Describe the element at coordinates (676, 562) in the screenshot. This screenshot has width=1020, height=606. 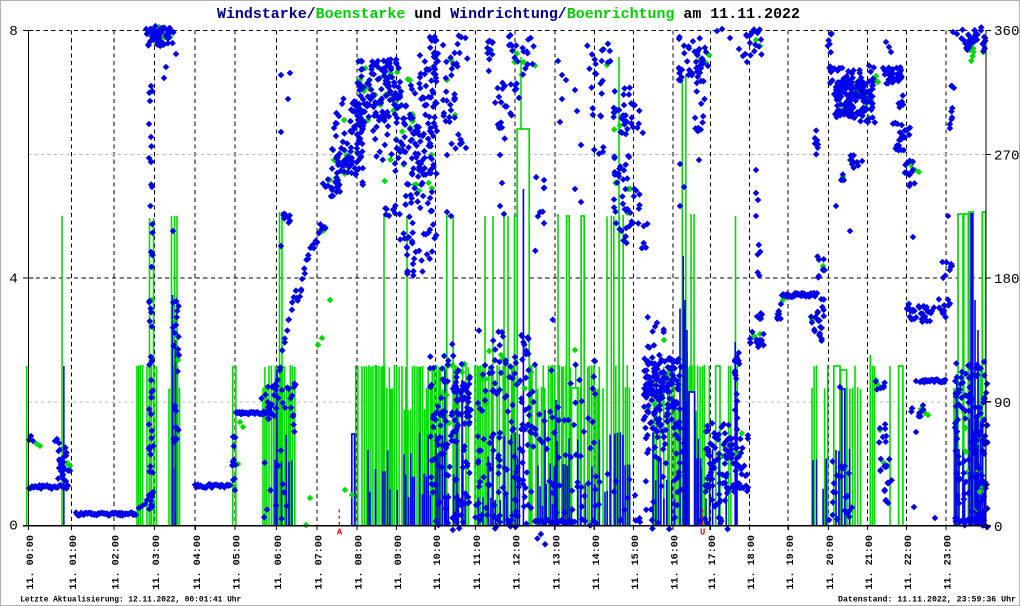
I see `svg-text: 11. 16:00` at that location.